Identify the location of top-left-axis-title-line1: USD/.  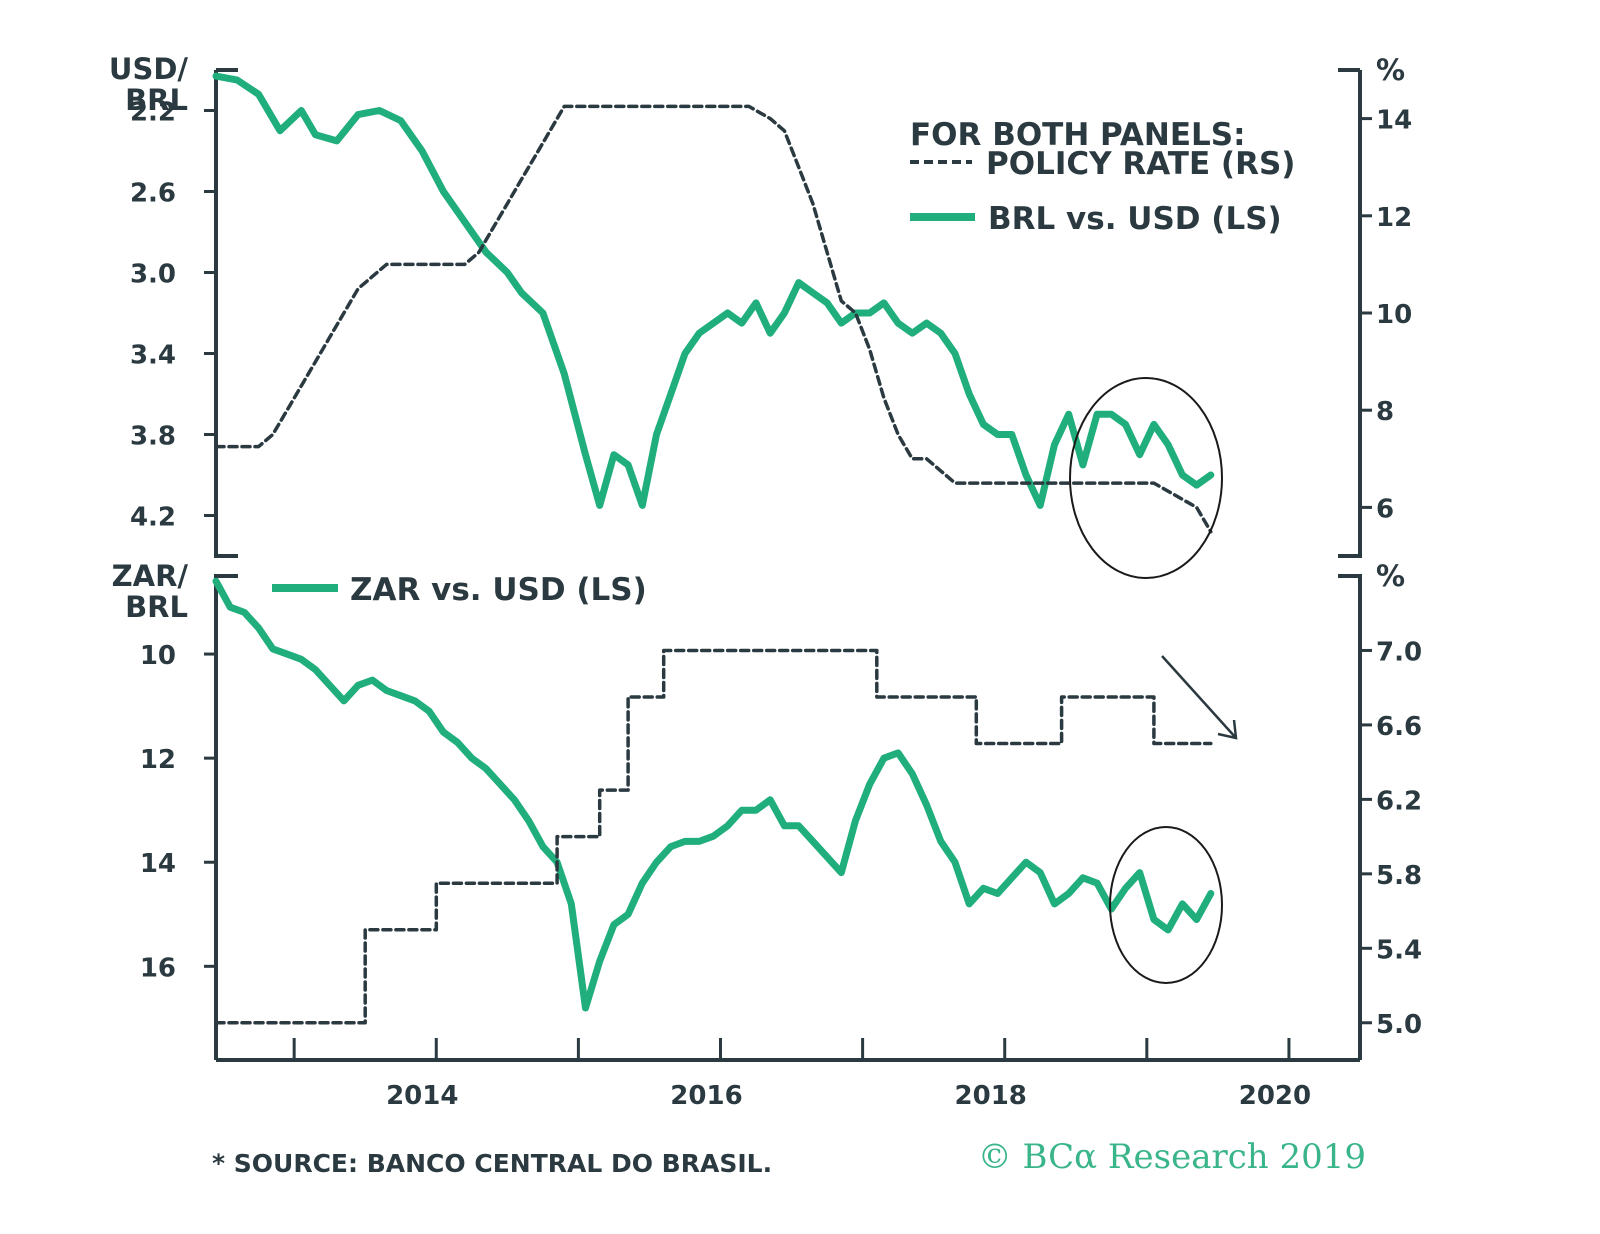
(149, 69).